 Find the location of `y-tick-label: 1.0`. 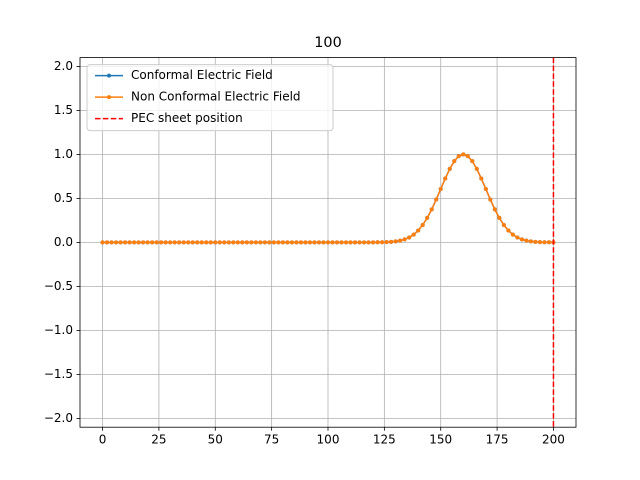

y-tick-label: 1.0 is located at coordinates (63, 154).